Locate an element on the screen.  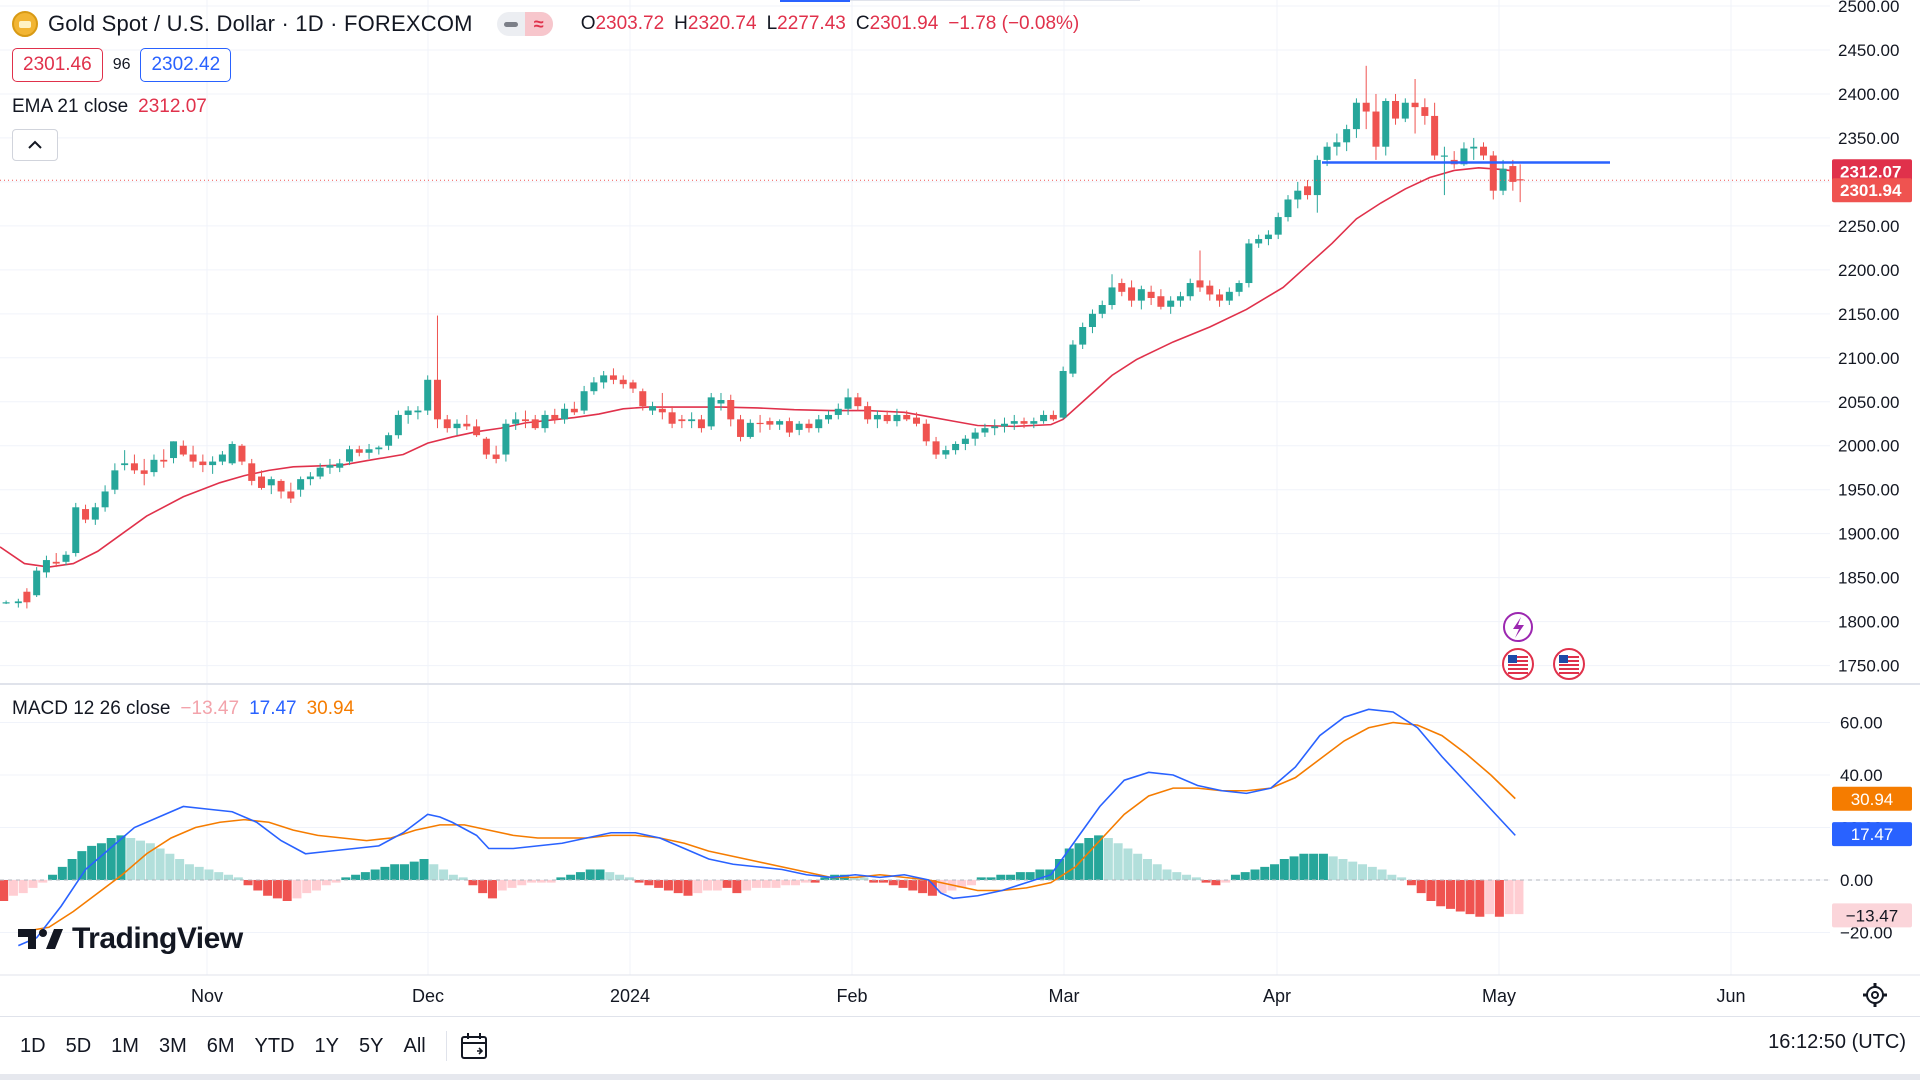
price-axis-label: 1750.00 is located at coordinates (1868, 666).